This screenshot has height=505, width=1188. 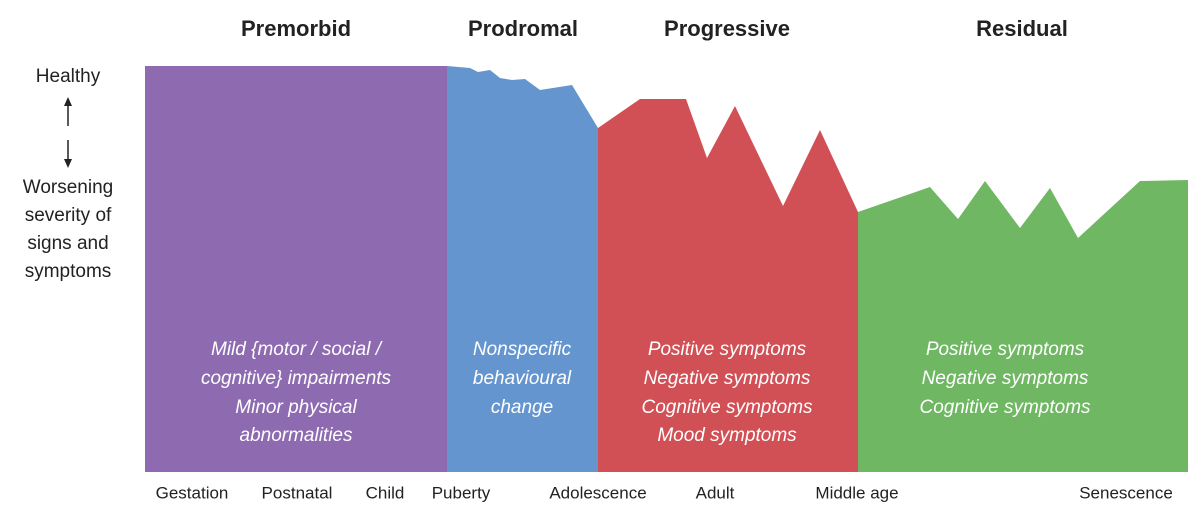 What do you see at coordinates (597, 492) in the screenshot?
I see `x-label: Adolescence` at bounding box center [597, 492].